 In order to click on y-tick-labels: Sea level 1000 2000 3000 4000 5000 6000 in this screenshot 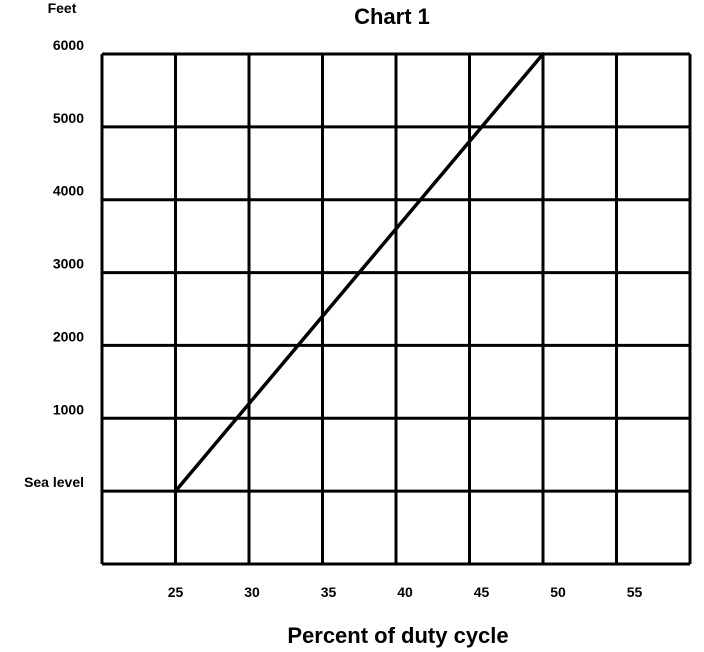, I will do `click(54, 263)`.